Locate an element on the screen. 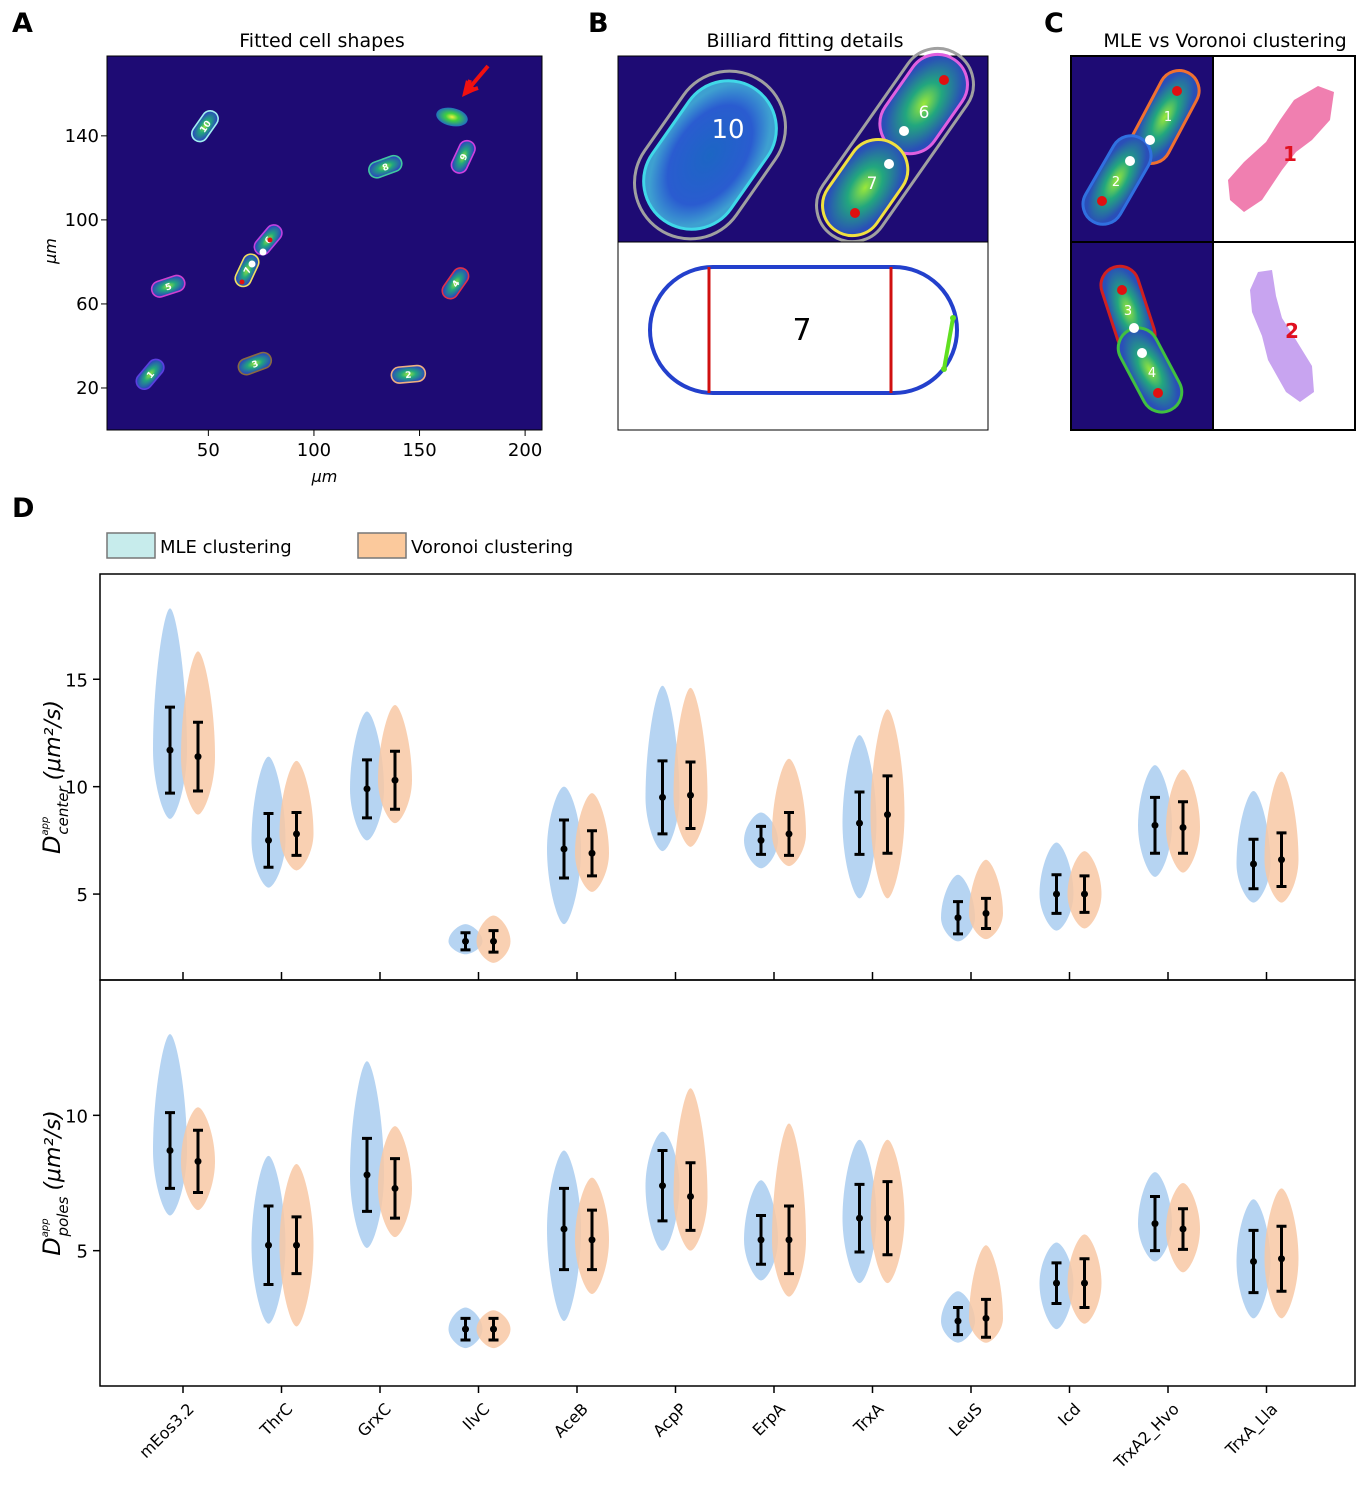 The width and height of the screenshot is (1361, 1485). panel-letter: C is located at coordinates (1054, 23).